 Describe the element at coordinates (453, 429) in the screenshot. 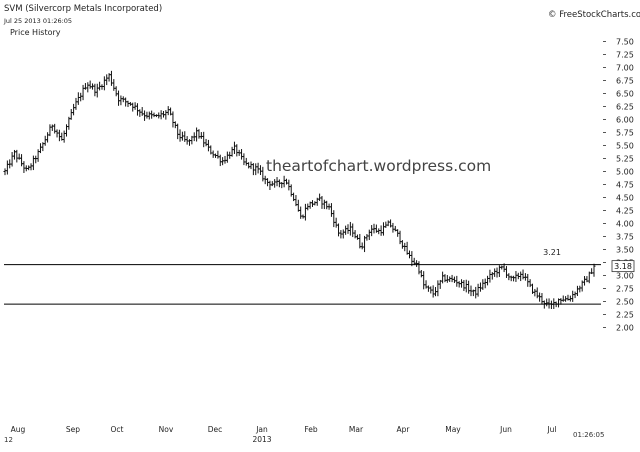

I see `x-tick-label: May` at that location.